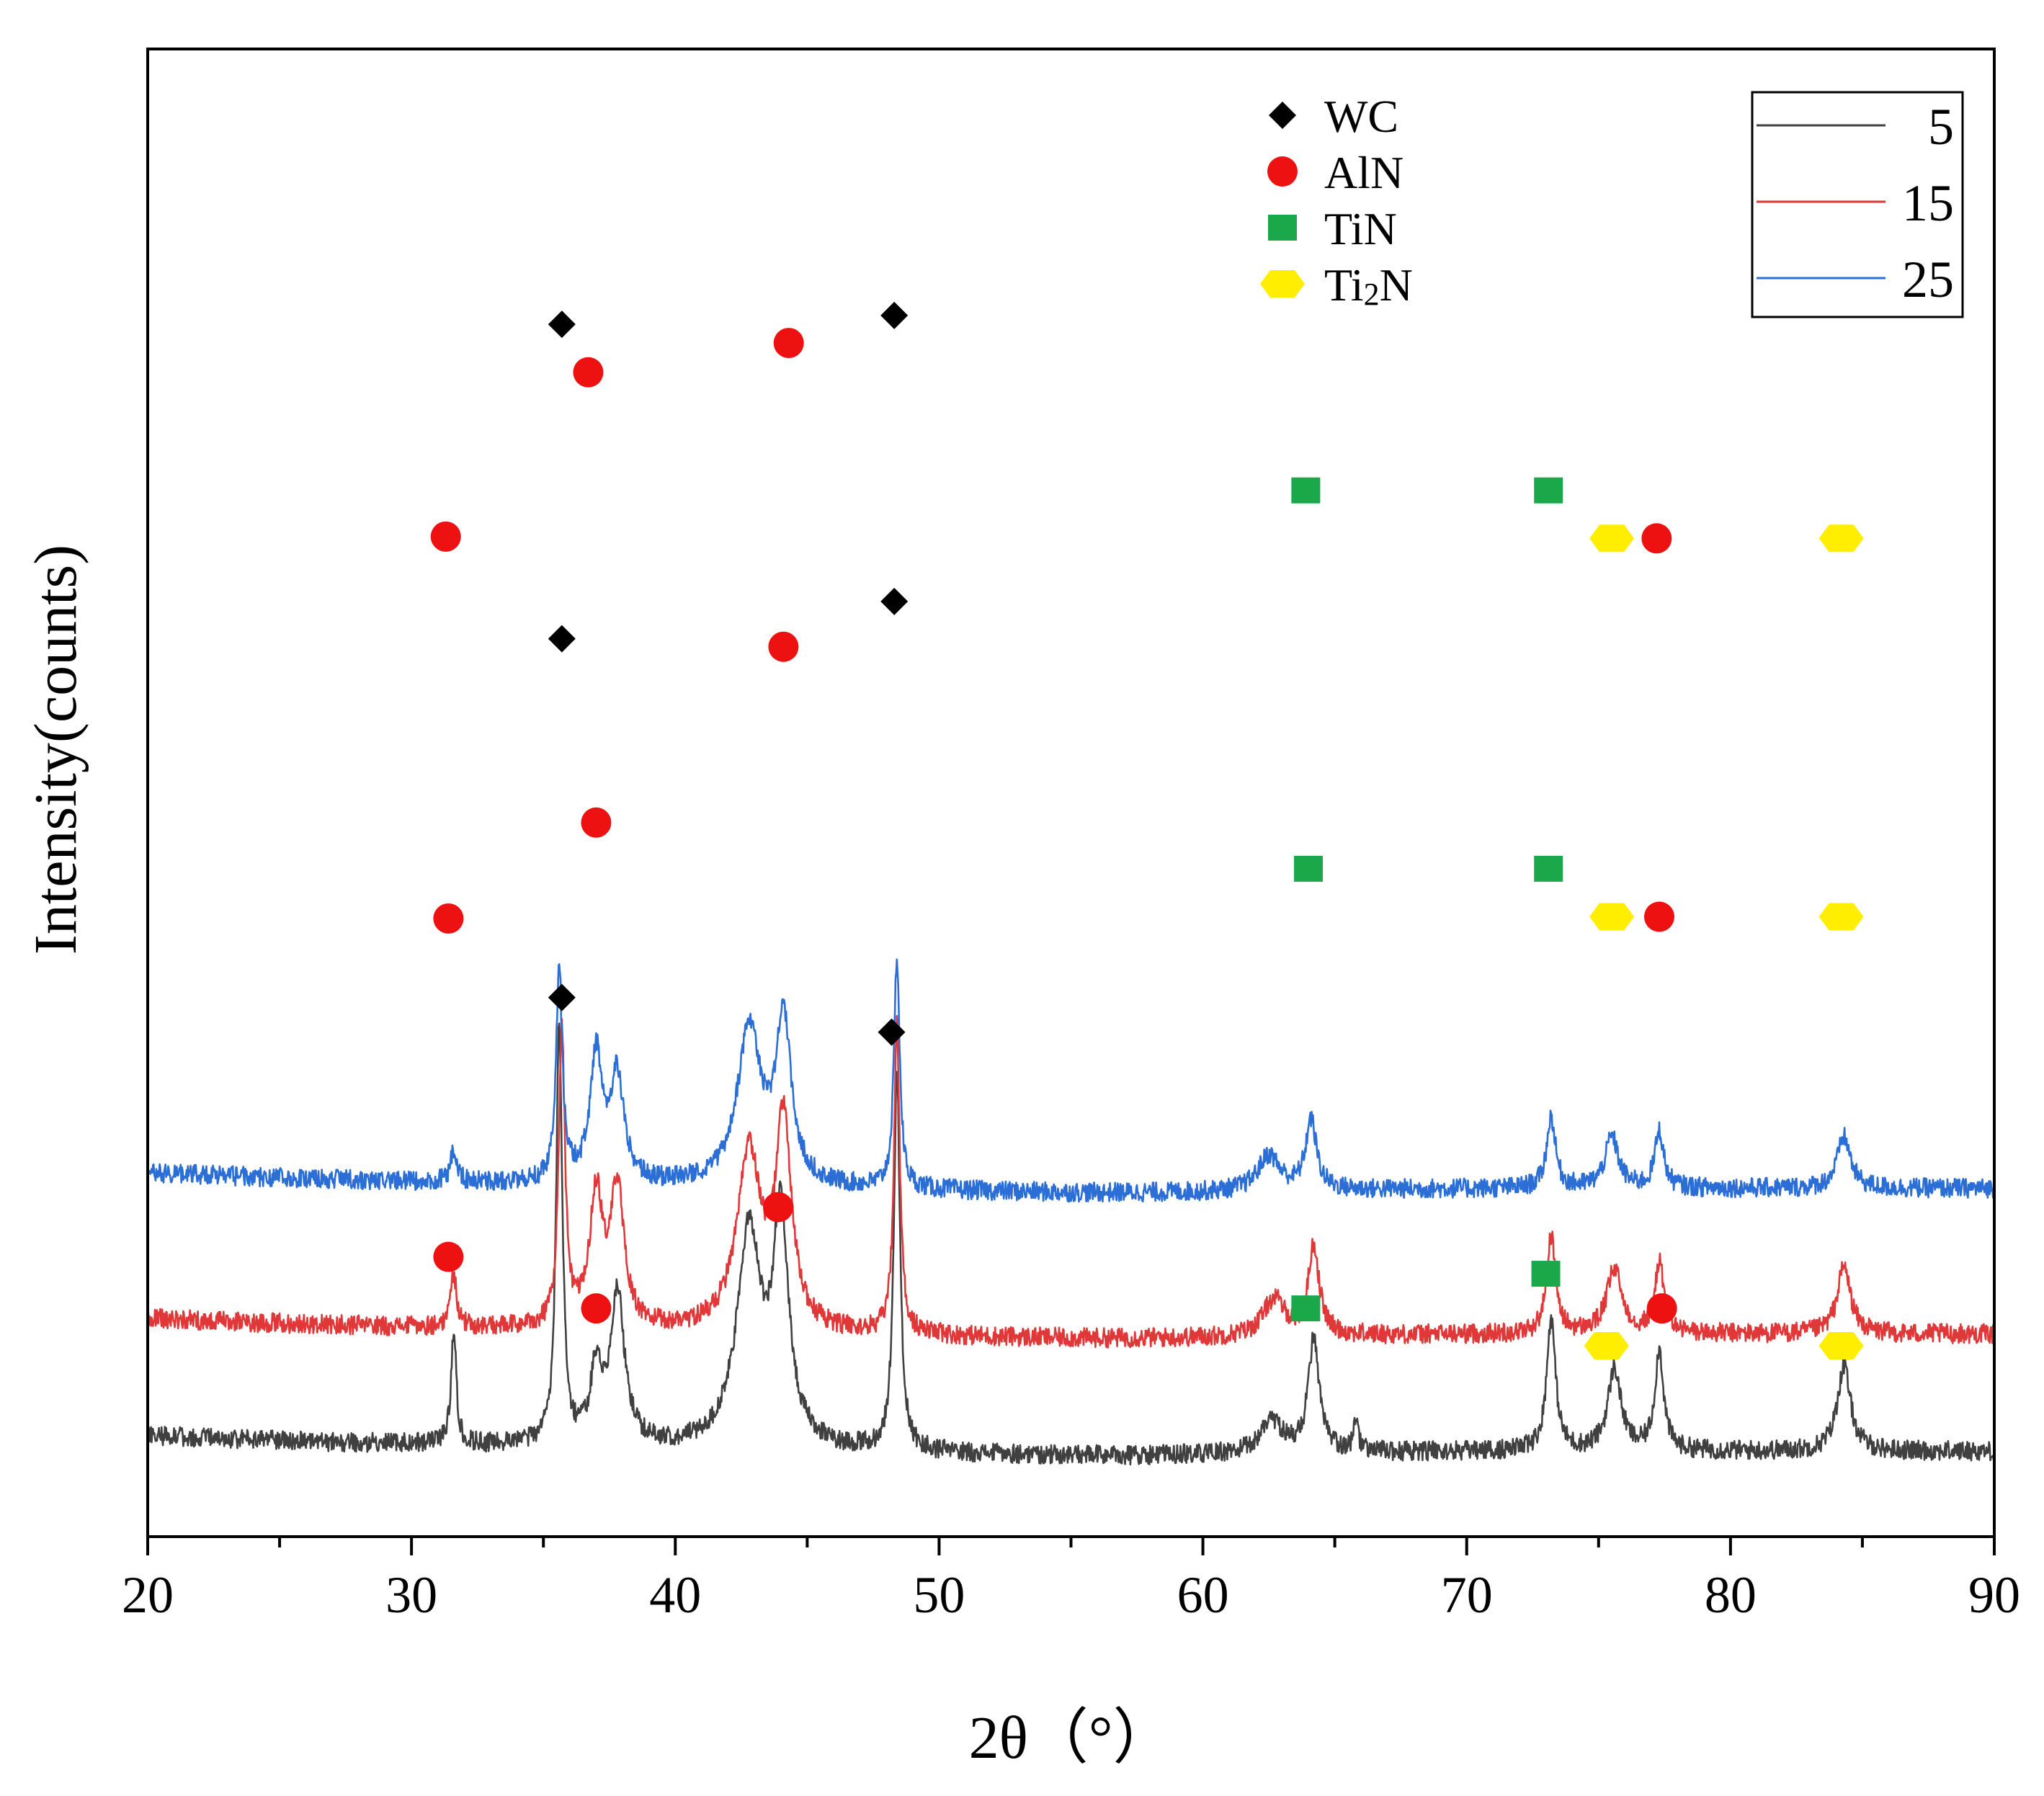  I want to click on phase-legend-label: TiN, so click(1360, 228).